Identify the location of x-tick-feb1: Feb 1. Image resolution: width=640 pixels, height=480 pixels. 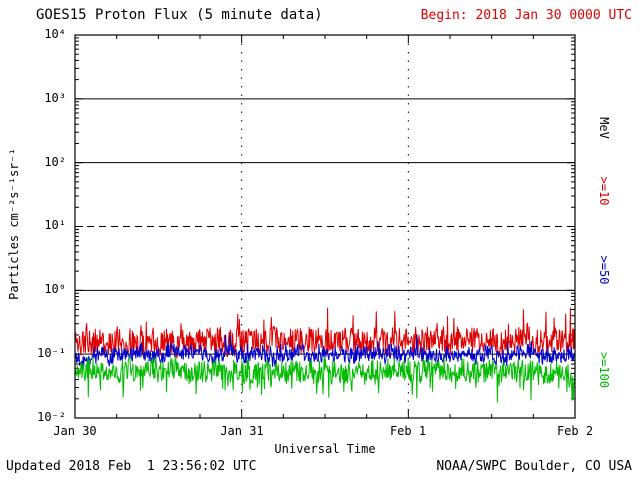
(408, 431).